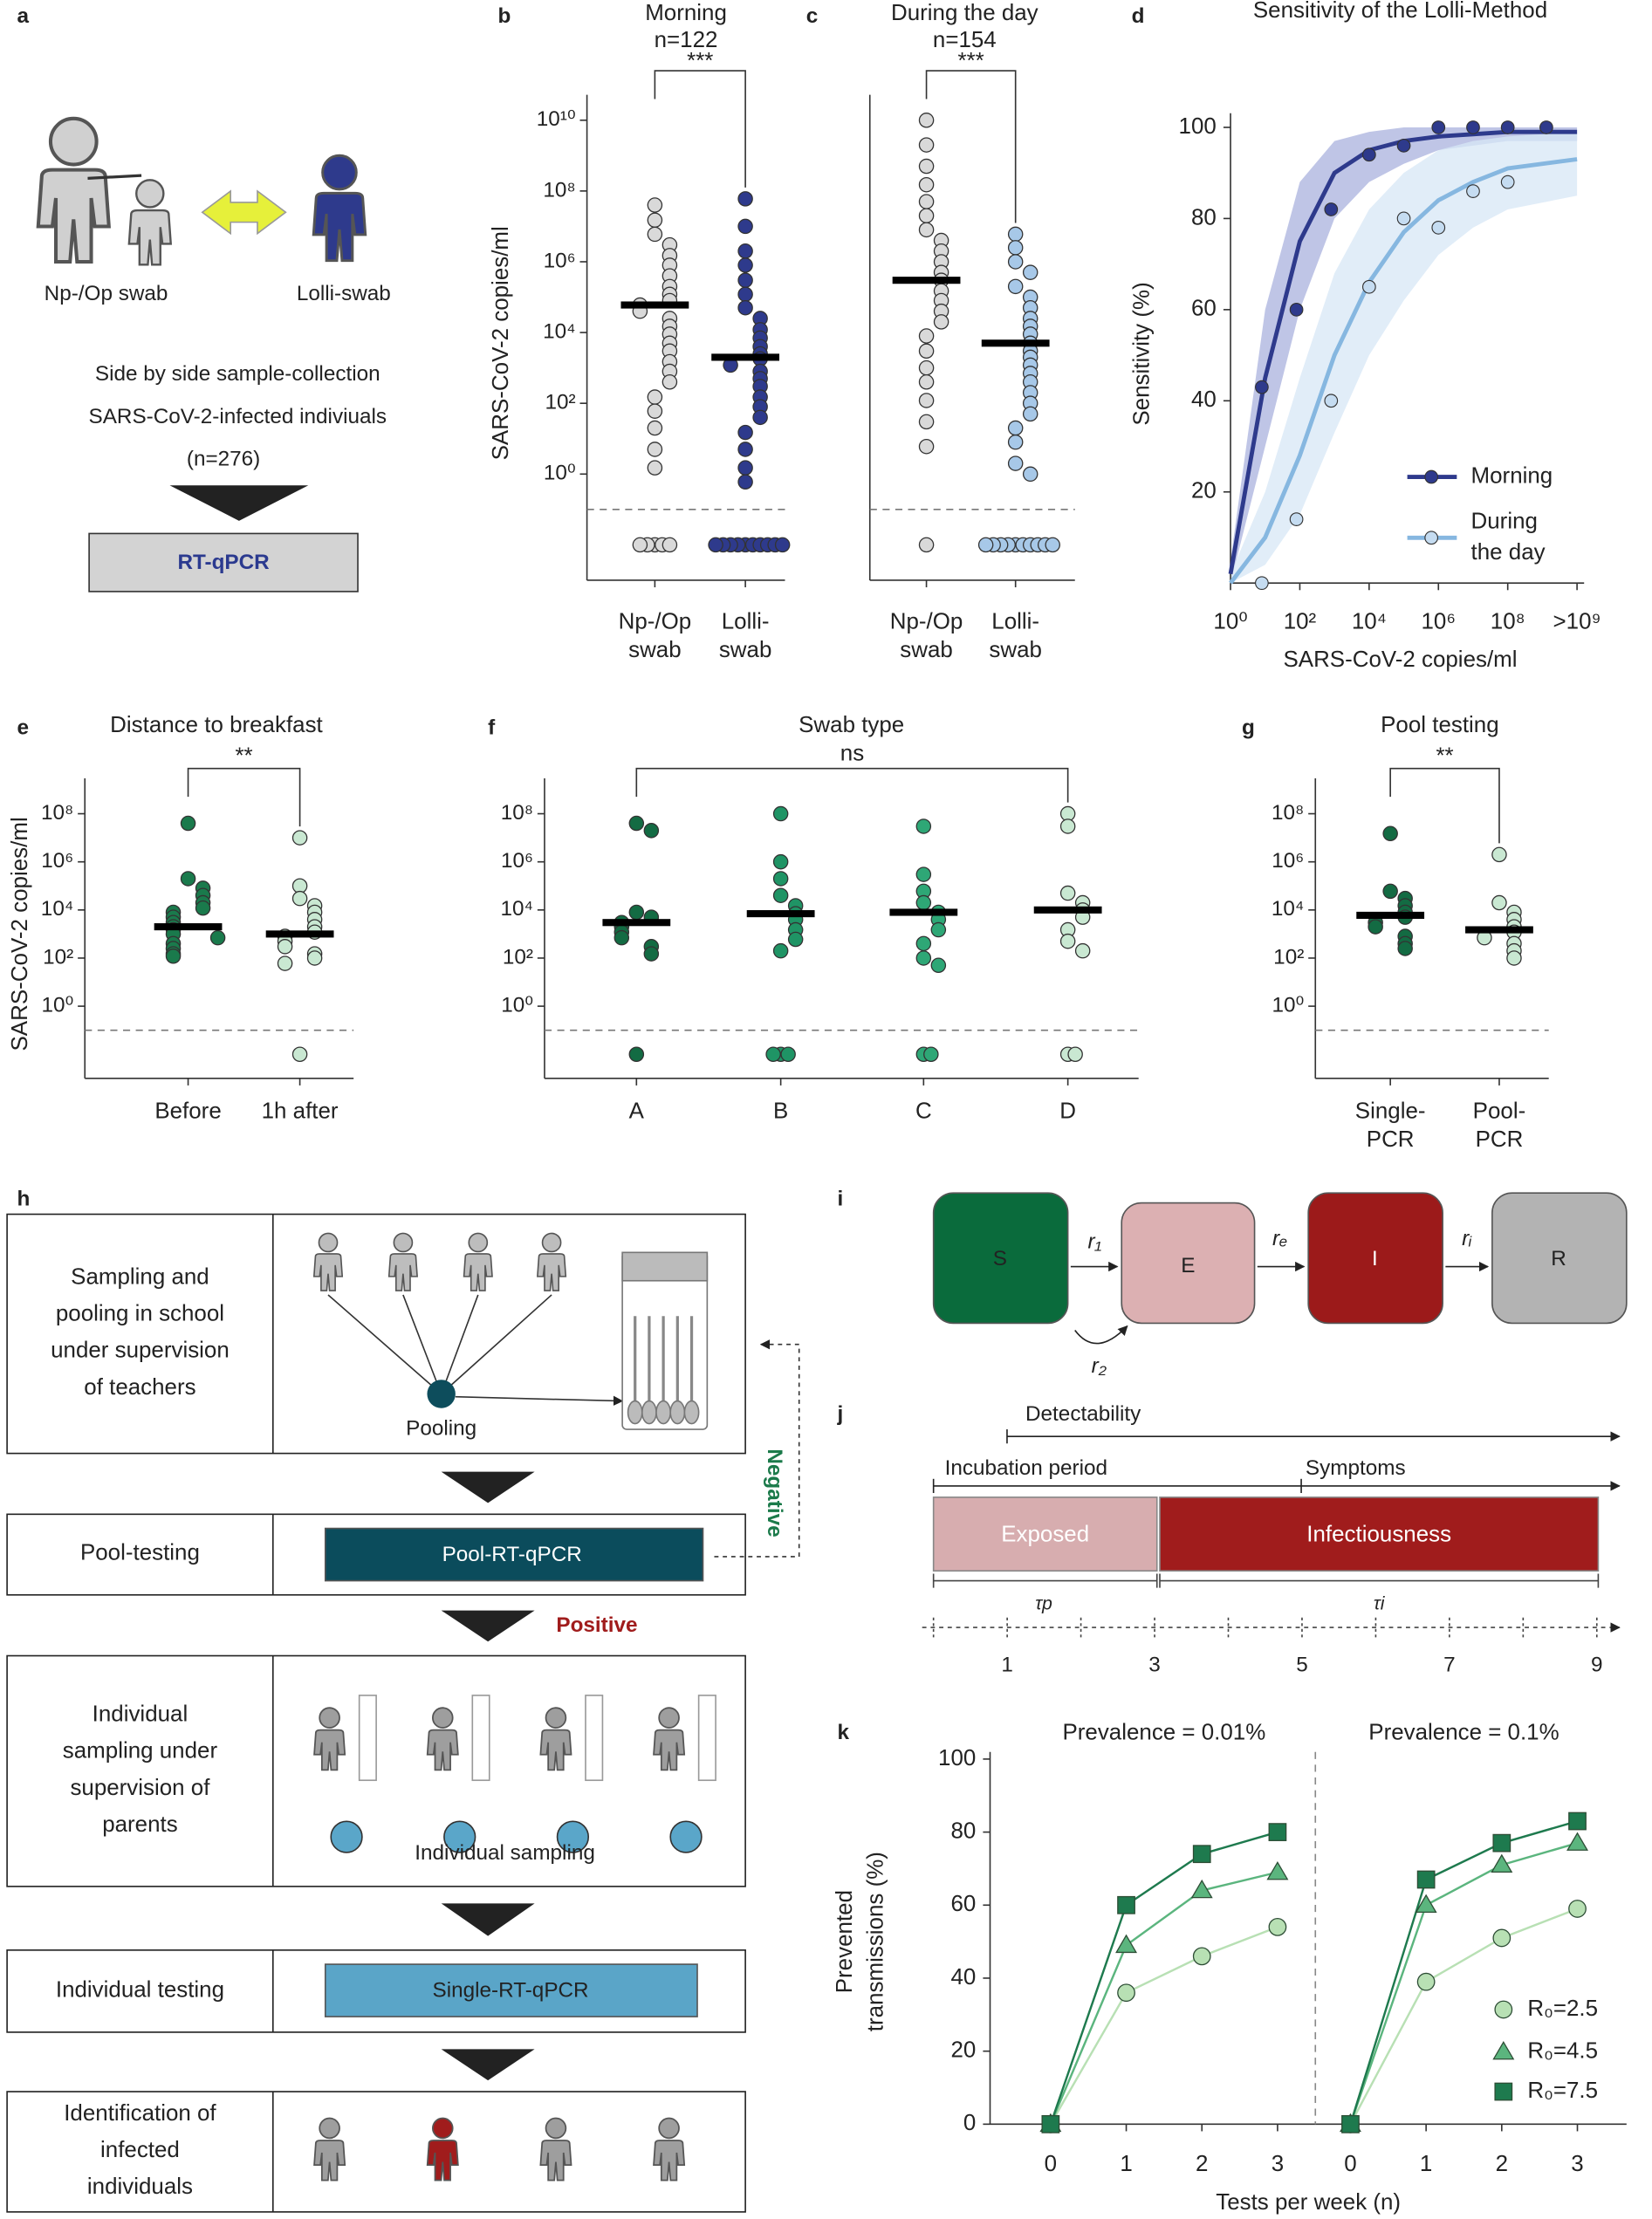  I want to click on significance-label: **, so click(243, 756).